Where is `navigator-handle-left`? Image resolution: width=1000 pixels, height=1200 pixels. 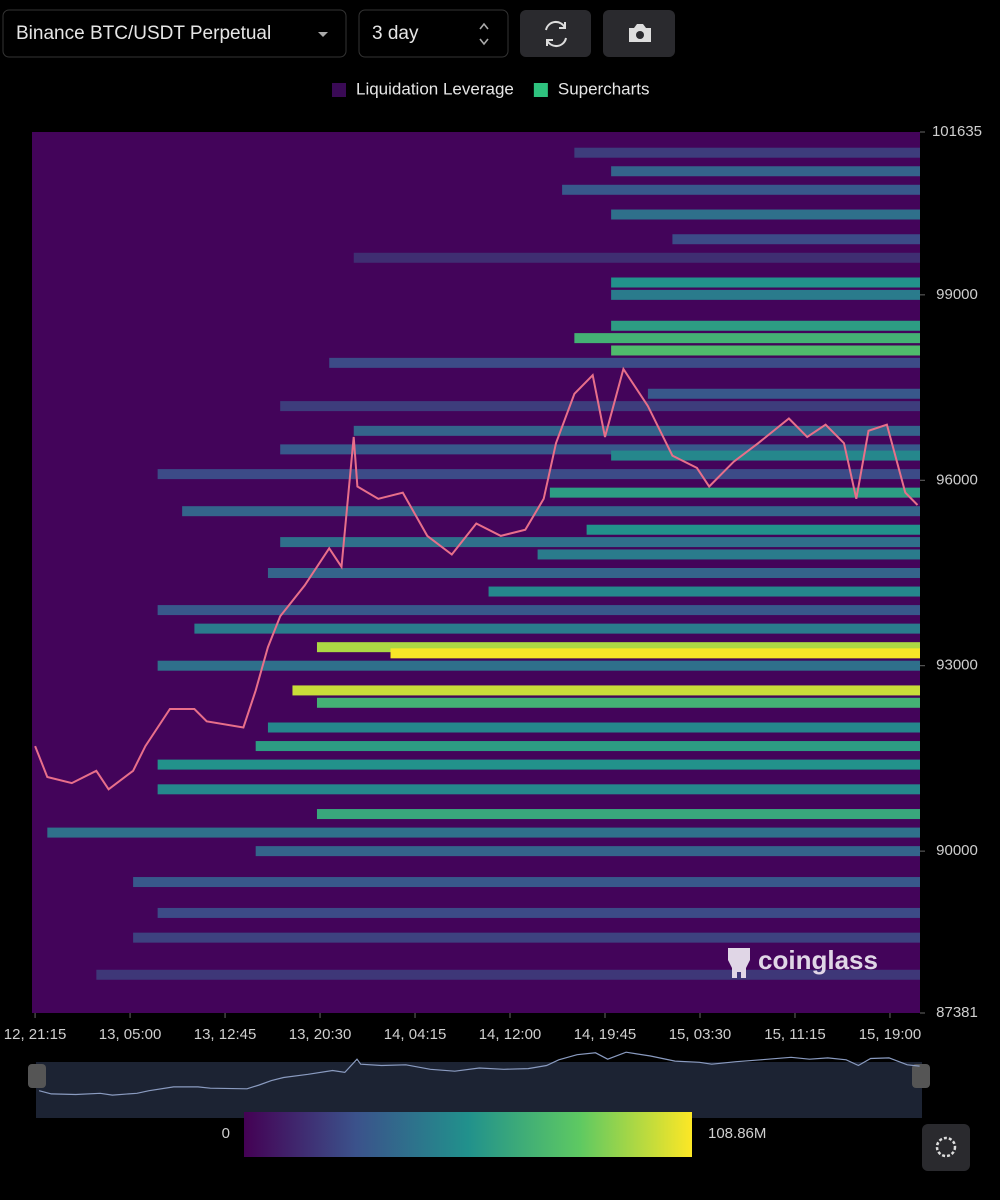 navigator-handle-left is located at coordinates (37, 1076).